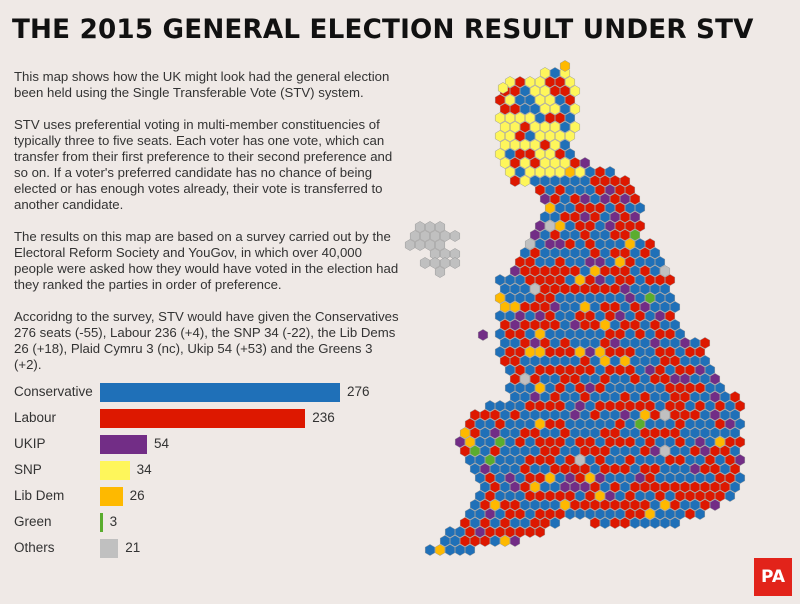 This screenshot has height=604, width=800. Describe the element at coordinates (204, 497) in the screenshot. I see `bar-row-lib-dem: Lib Dem 26` at that location.